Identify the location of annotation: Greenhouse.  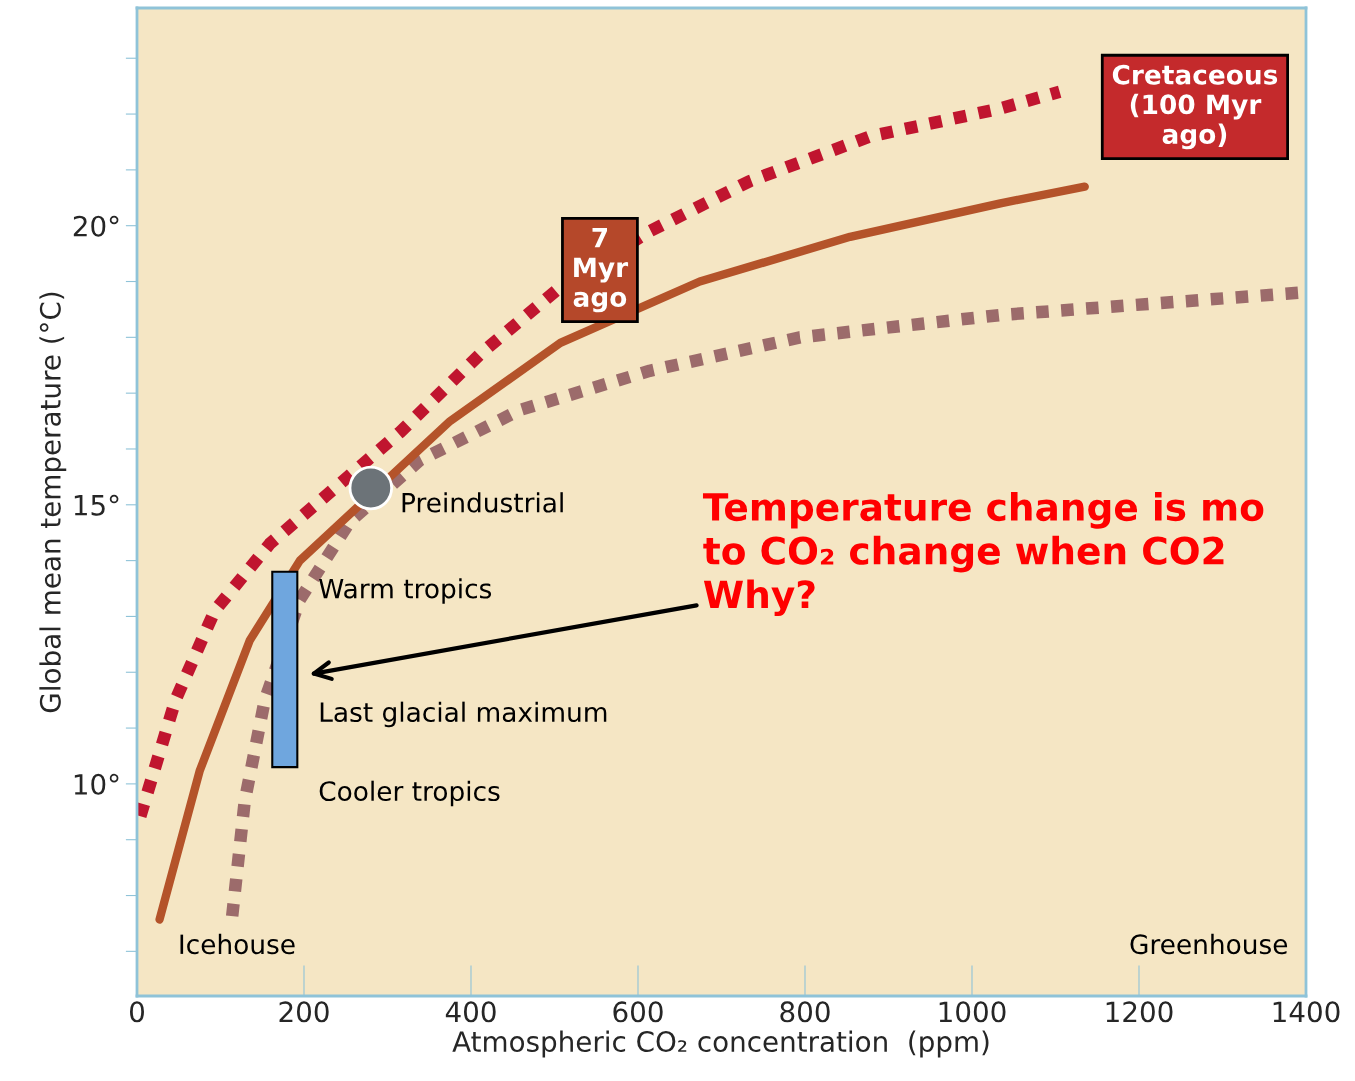
(1209, 944).